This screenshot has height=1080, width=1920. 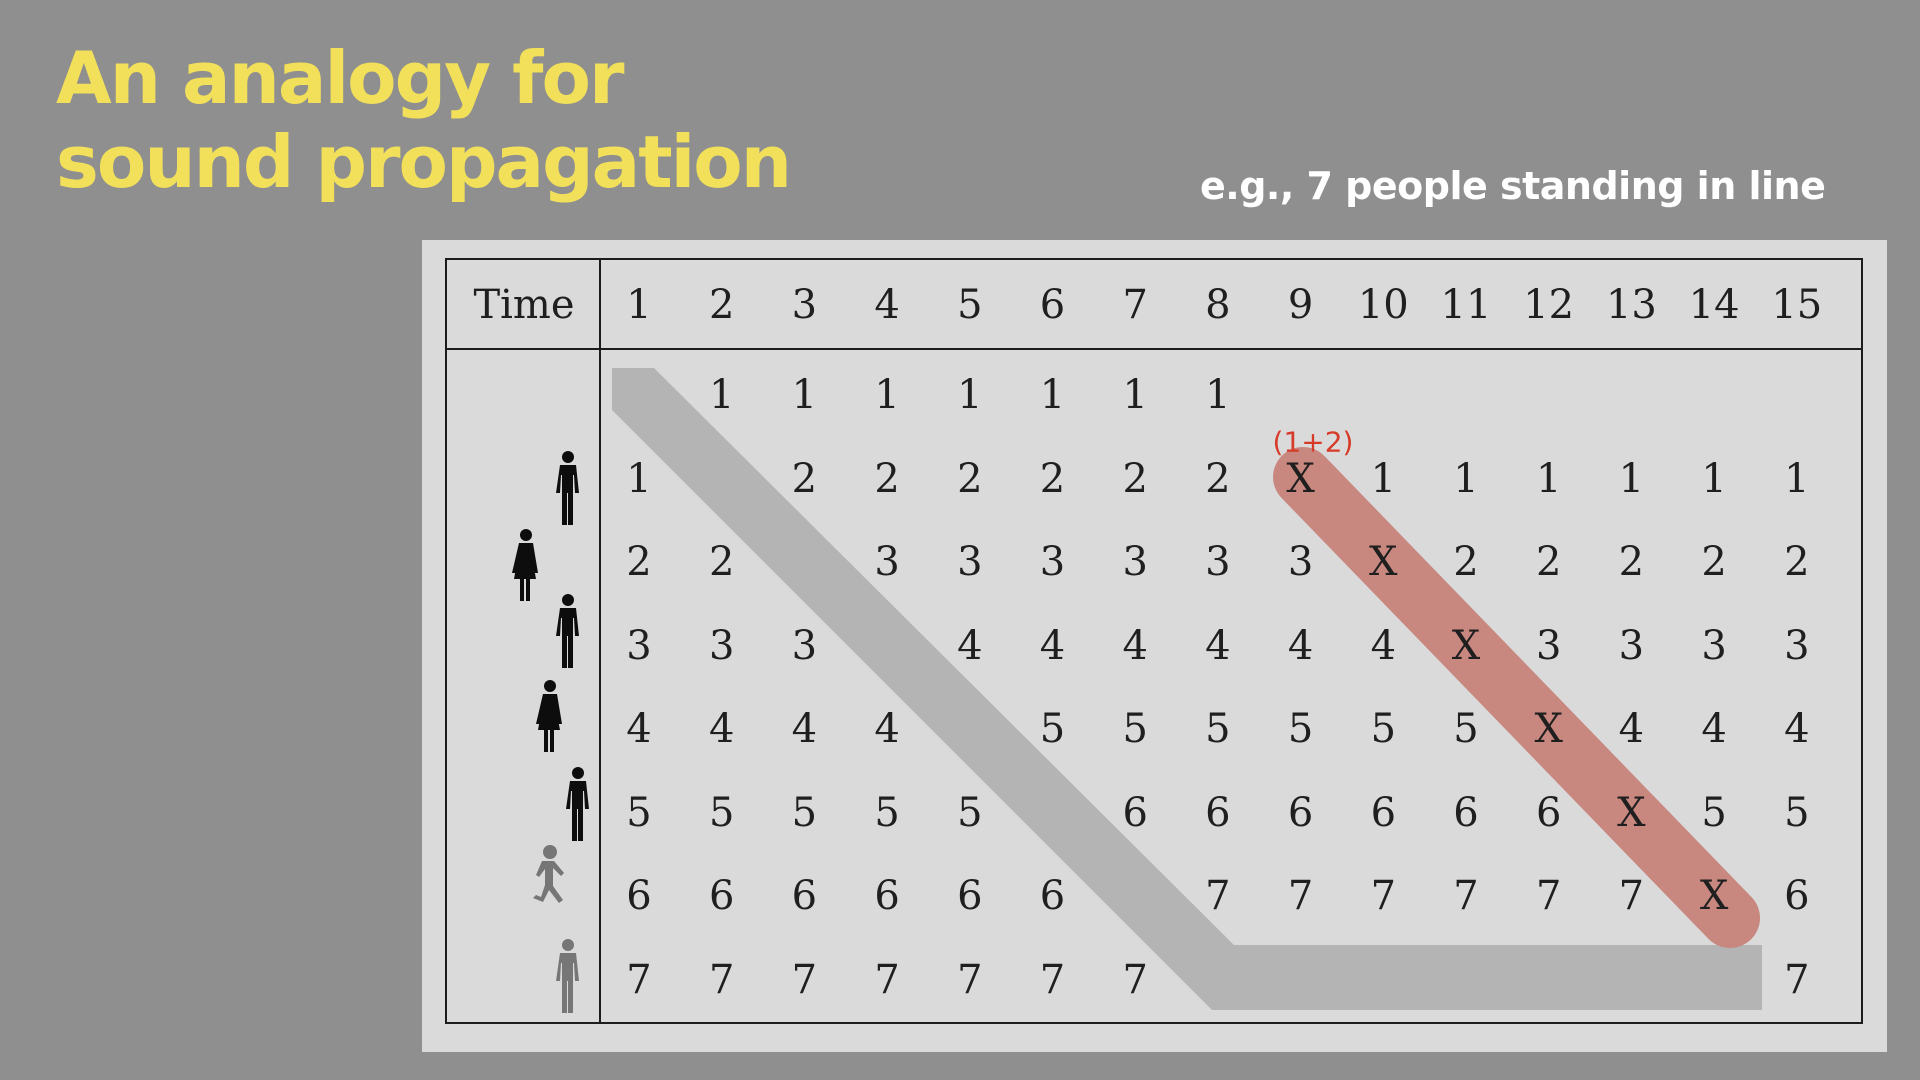 What do you see at coordinates (1516, 697) in the screenshot?
I see `collision-band` at bounding box center [1516, 697].